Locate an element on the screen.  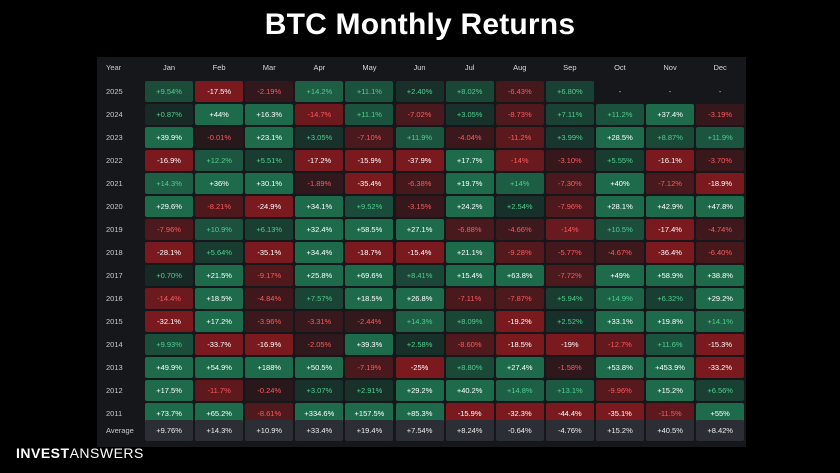
header-month: Jun is located at coordinates (419, 67).